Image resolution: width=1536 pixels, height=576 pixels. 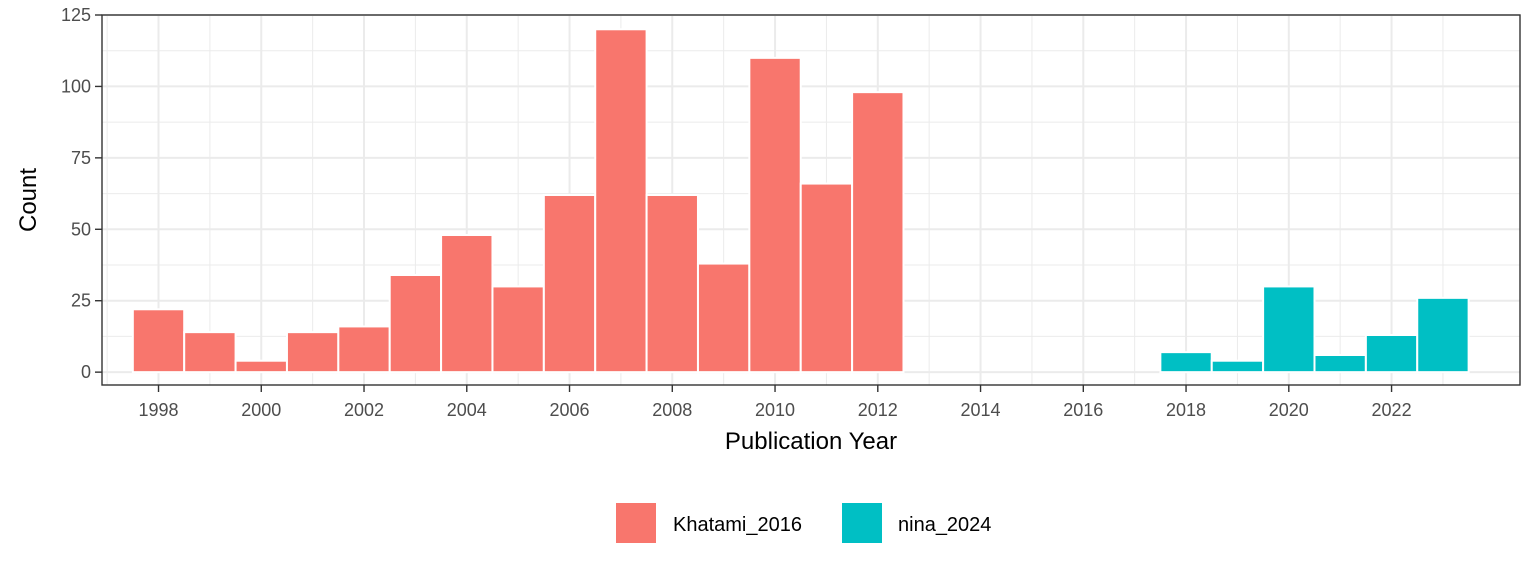 What do you see at coordinates (81, 229) in the screenshot?
I see `y-tick-label: 50` at bounding box center [81, 229].